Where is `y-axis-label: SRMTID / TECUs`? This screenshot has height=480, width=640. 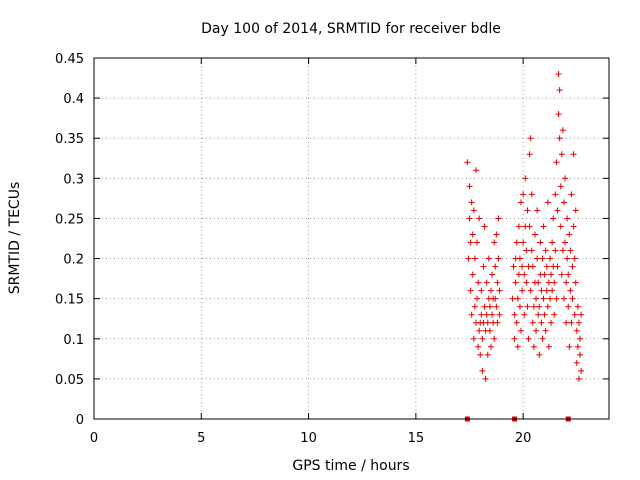 y-axis-label: SRMTID / TECUs is located at coordinates (15, 238).